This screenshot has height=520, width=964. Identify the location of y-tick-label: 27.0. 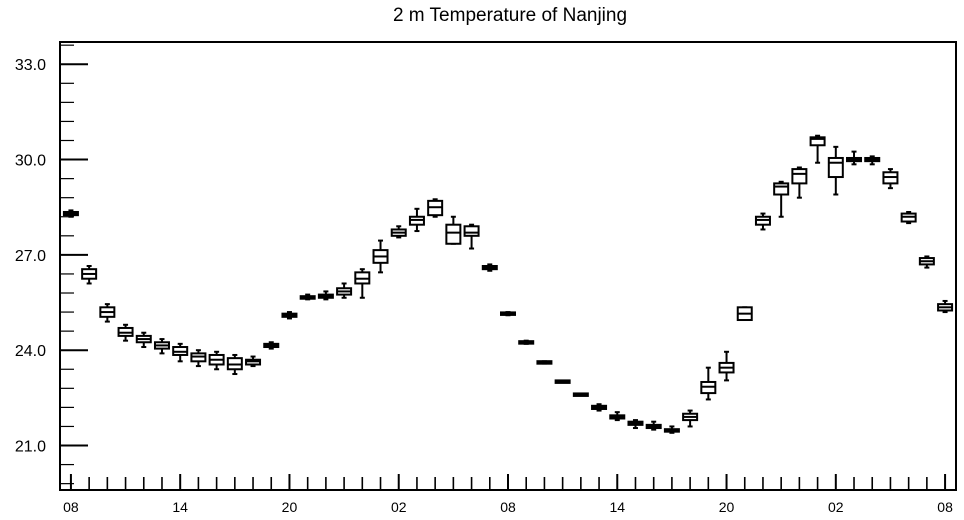
(30, 256).